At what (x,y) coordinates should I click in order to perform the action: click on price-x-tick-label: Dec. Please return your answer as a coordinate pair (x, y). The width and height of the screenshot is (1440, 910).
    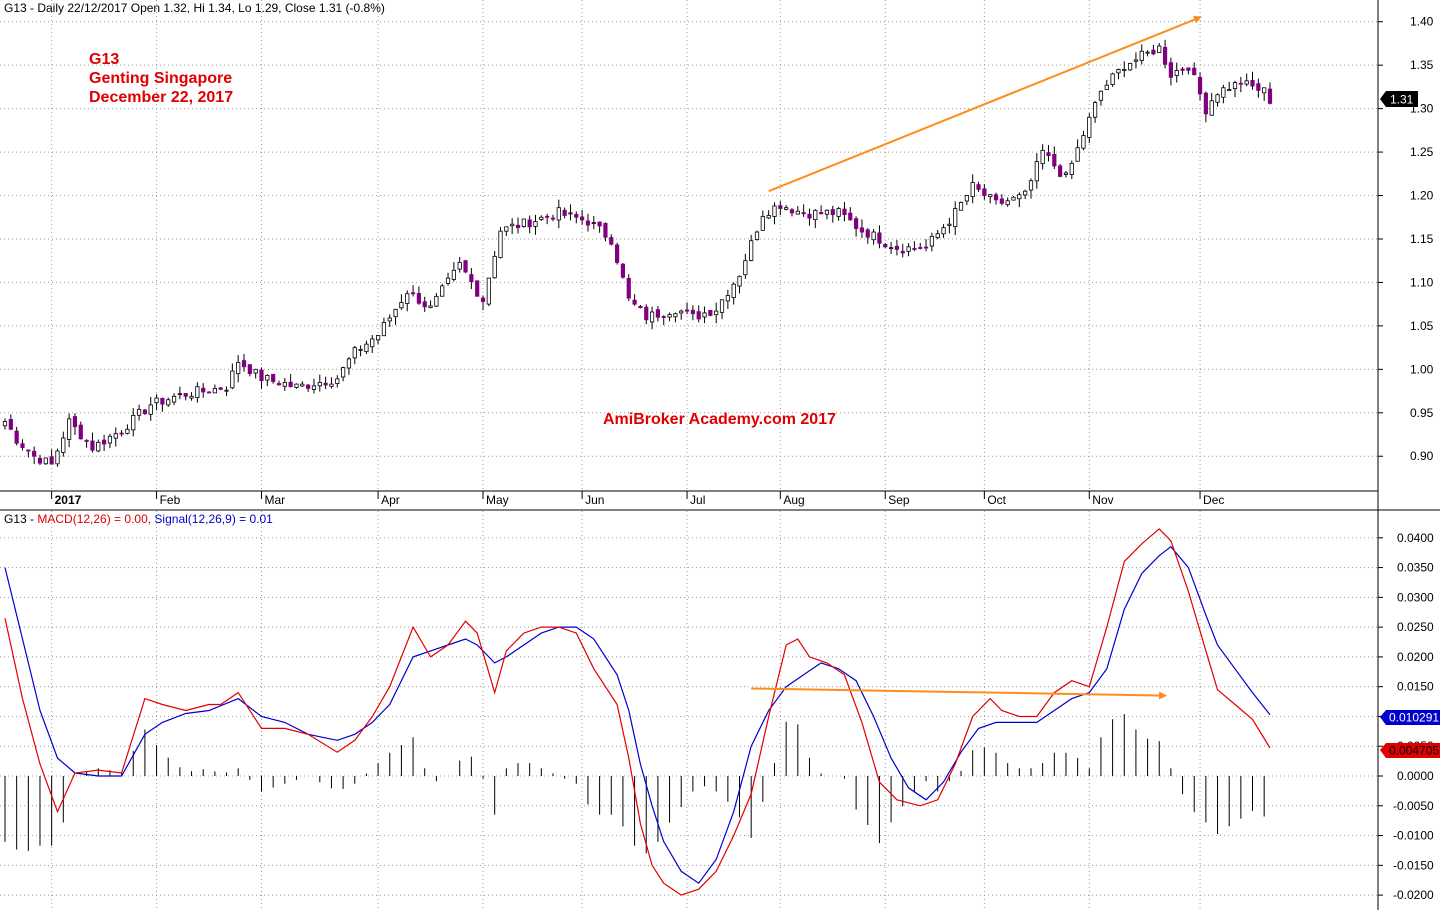
    Looking at the image, I should click on (1213, 500).